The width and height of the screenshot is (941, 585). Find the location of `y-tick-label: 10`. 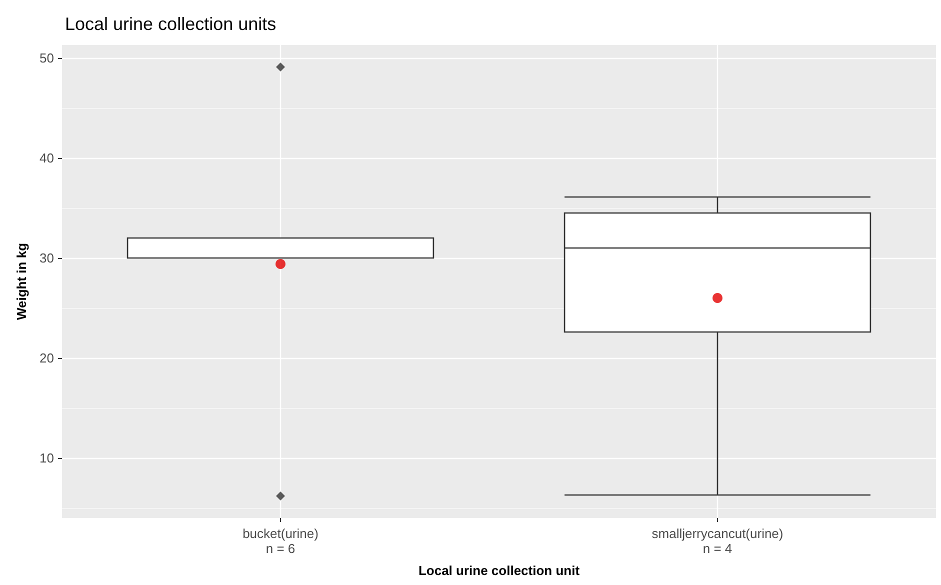

y-tick-label: 10 is located at coordinates (47, 458).